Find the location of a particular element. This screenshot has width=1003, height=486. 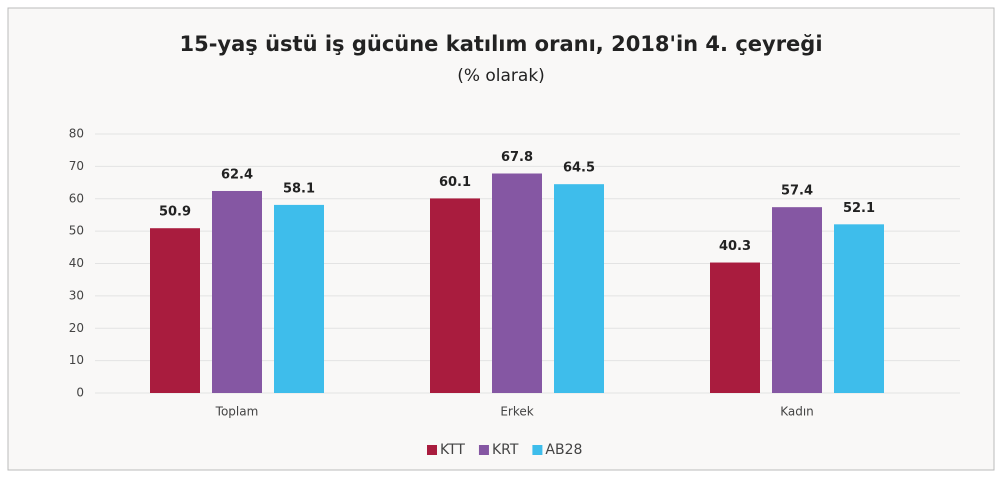

legend-label: KTT is located at coordinates (452, 450).